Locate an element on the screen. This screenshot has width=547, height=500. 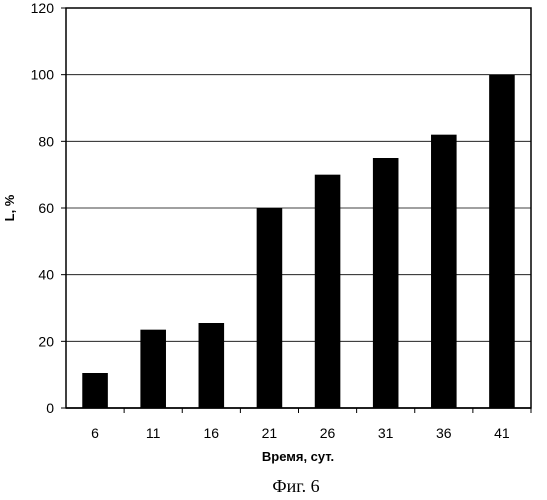
x-tick-label: 11 is located at coordinates (153, 433).